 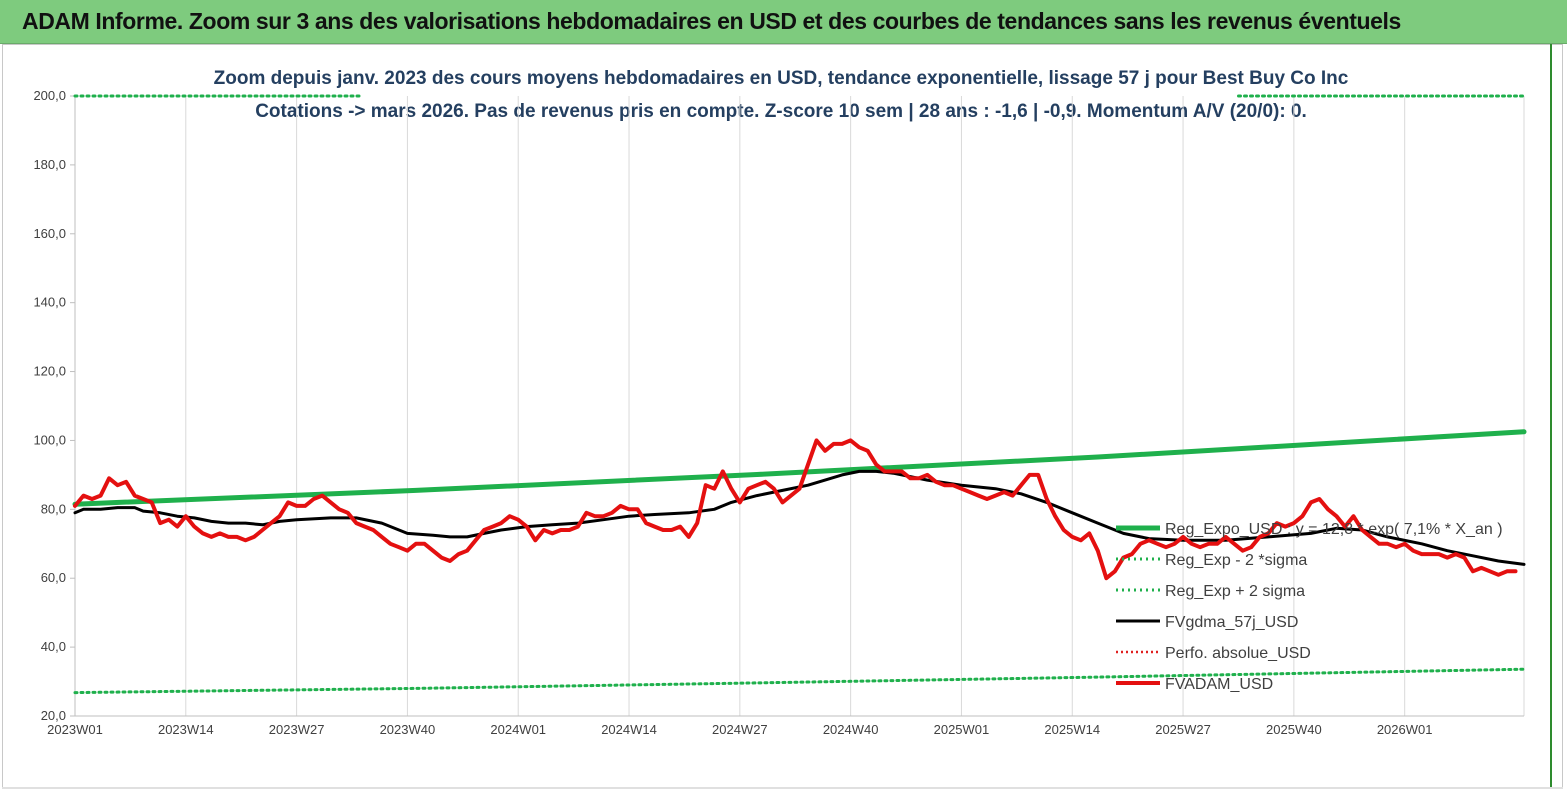 What do you see at coordinates (740, 729) in the screenshot?
I see `x-tick-label: 2024W27` at bounding box center [740, 729].